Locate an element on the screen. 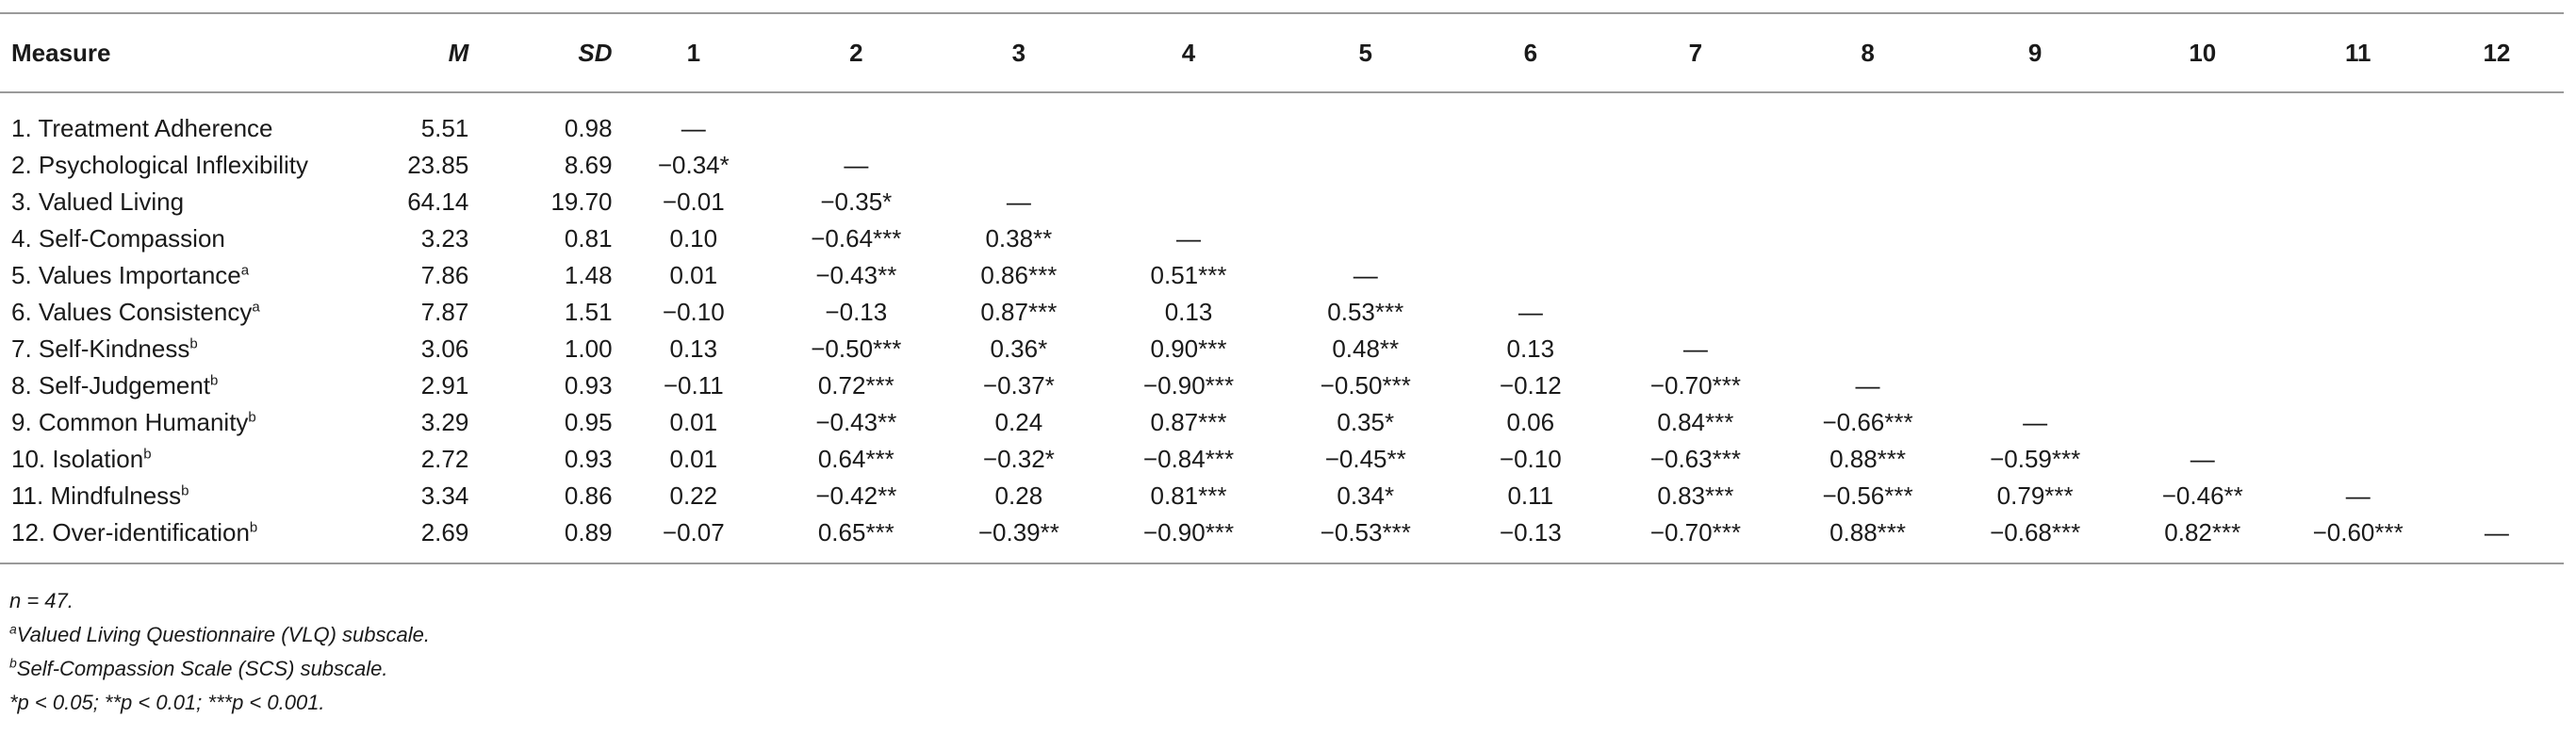  measure-label: 11. Mindfulness is located at coordinates (96, 495).